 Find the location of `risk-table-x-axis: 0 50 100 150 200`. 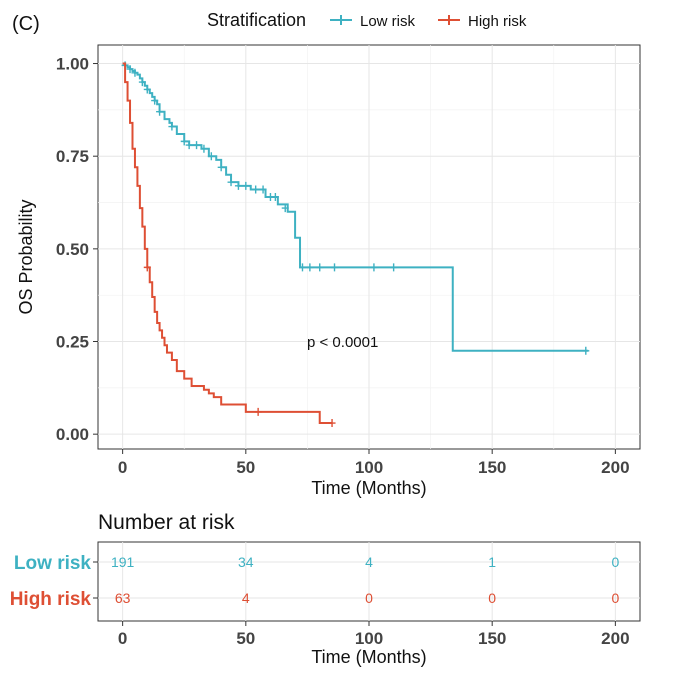

risk-table-x-axis: 0 50 100 150 200 is located at coordinates (374, 634).